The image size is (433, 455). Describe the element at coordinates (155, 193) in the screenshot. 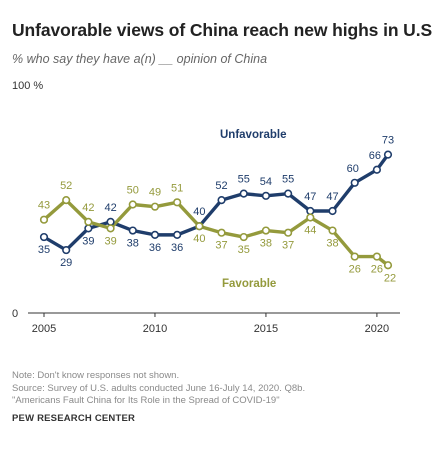

I see `favorable-data-label: 49` at that location.